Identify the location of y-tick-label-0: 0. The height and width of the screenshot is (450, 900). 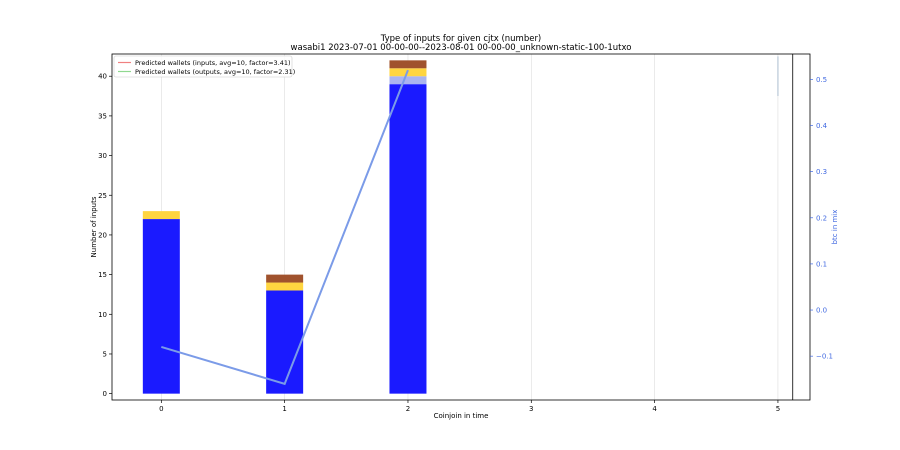
(105, 394).